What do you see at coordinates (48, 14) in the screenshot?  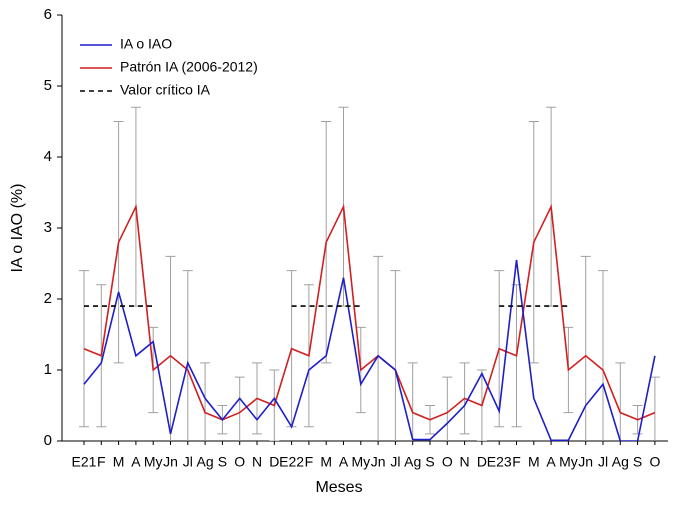 I see `y-tick-label: 6` at bounding box center [48, 14].